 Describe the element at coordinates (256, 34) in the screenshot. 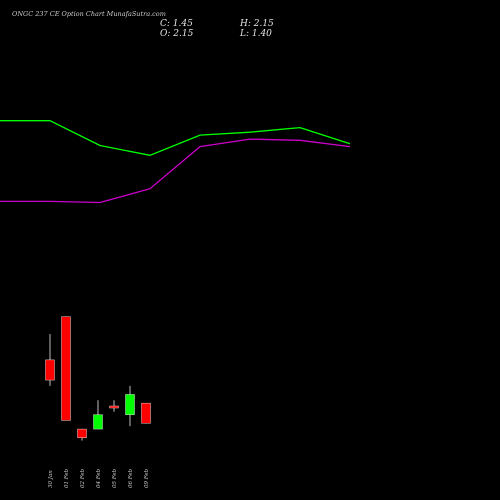

I see `low-value: L: 1.40` at that location.